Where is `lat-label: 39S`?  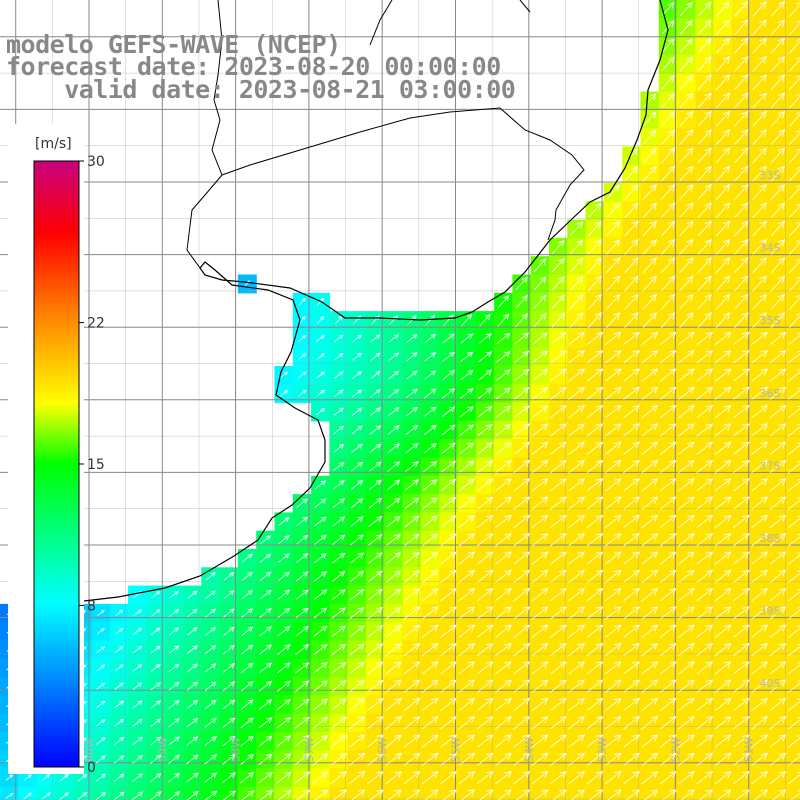 lat-label: 39S is located at coordinates (770, 611).